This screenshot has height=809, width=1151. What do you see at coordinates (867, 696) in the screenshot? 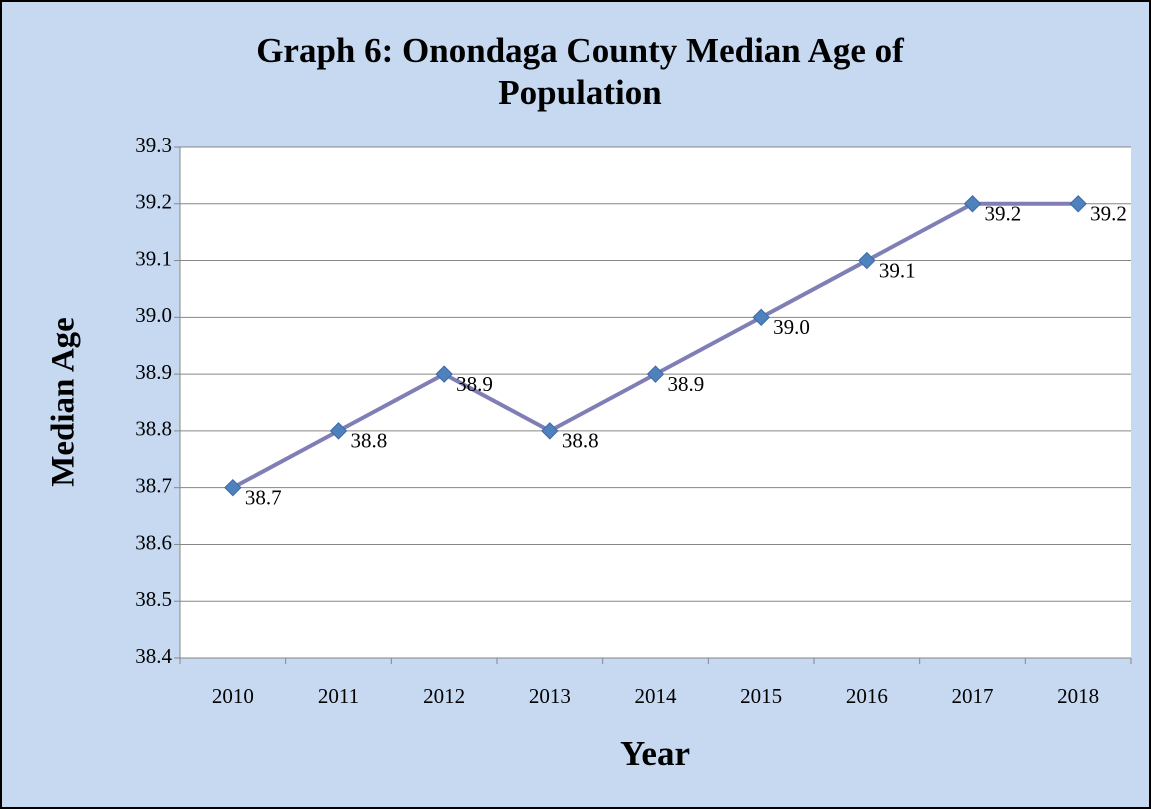
I see `x-tick-label: 2016` at bounding box center [867, 696].